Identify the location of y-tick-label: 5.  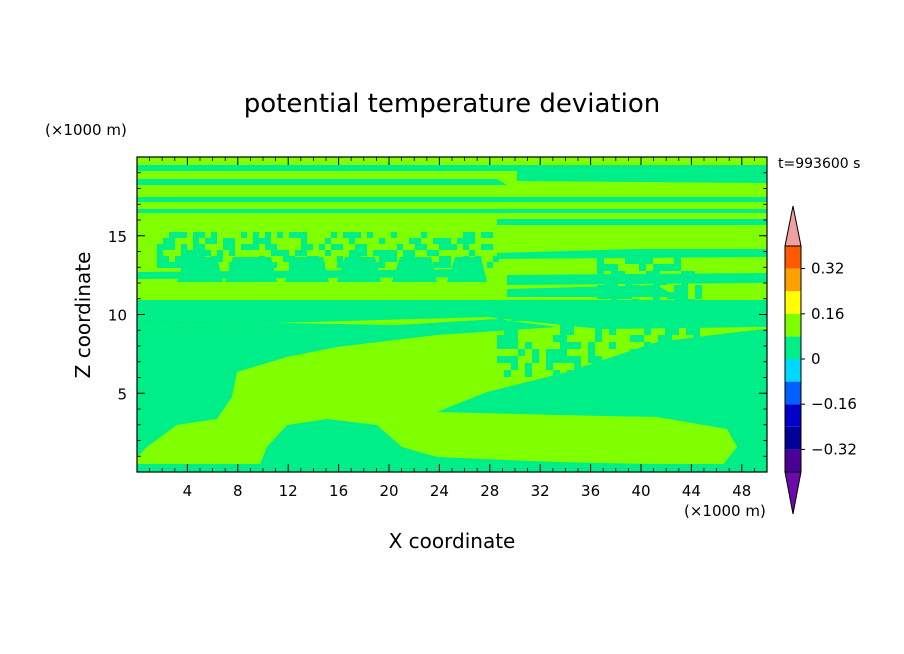
(122, 394).